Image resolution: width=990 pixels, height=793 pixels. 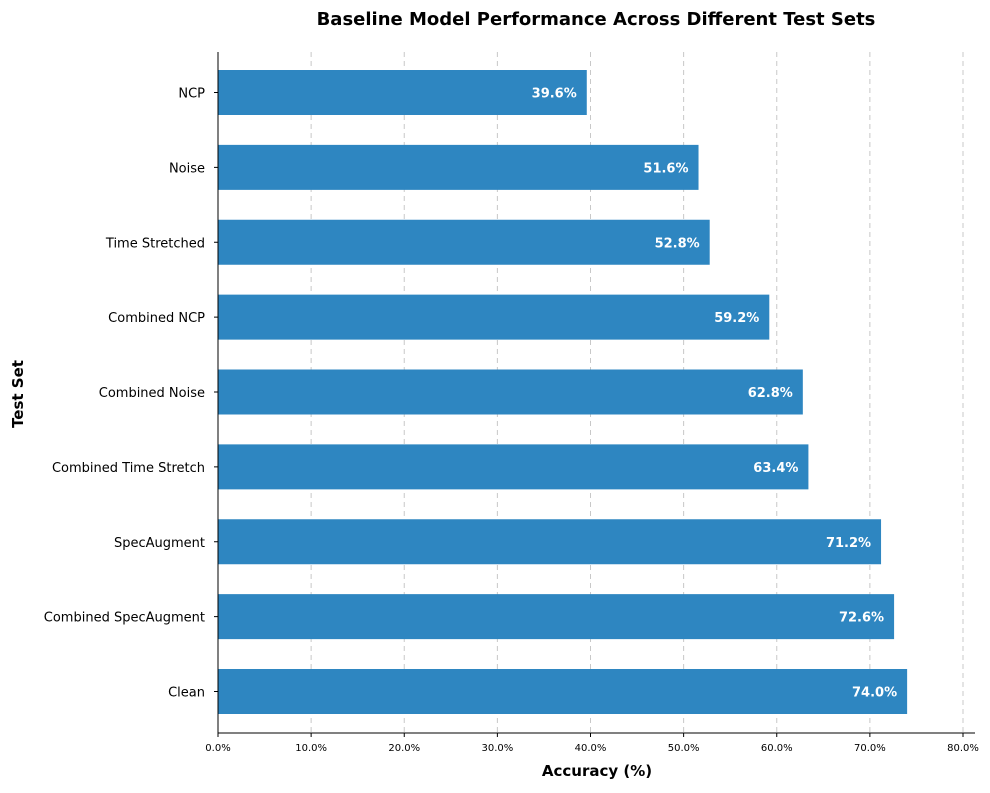 I want to click on x-tick-label: 0.0%, so click(x=217, y=748).